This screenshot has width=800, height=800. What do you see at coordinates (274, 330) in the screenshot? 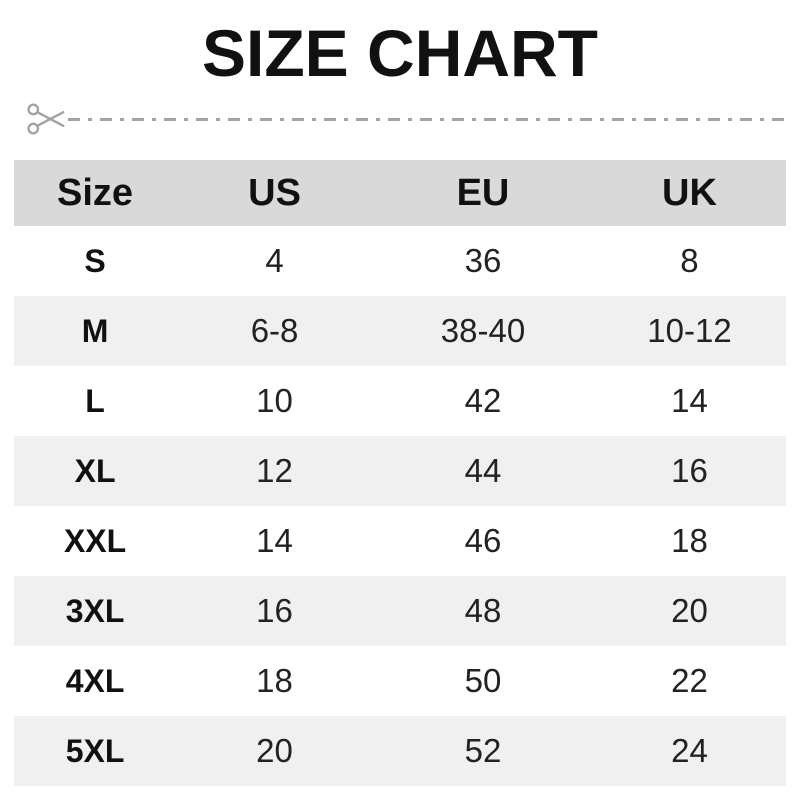
I see `us-value: 6-8` at bounding box center [274, 330].